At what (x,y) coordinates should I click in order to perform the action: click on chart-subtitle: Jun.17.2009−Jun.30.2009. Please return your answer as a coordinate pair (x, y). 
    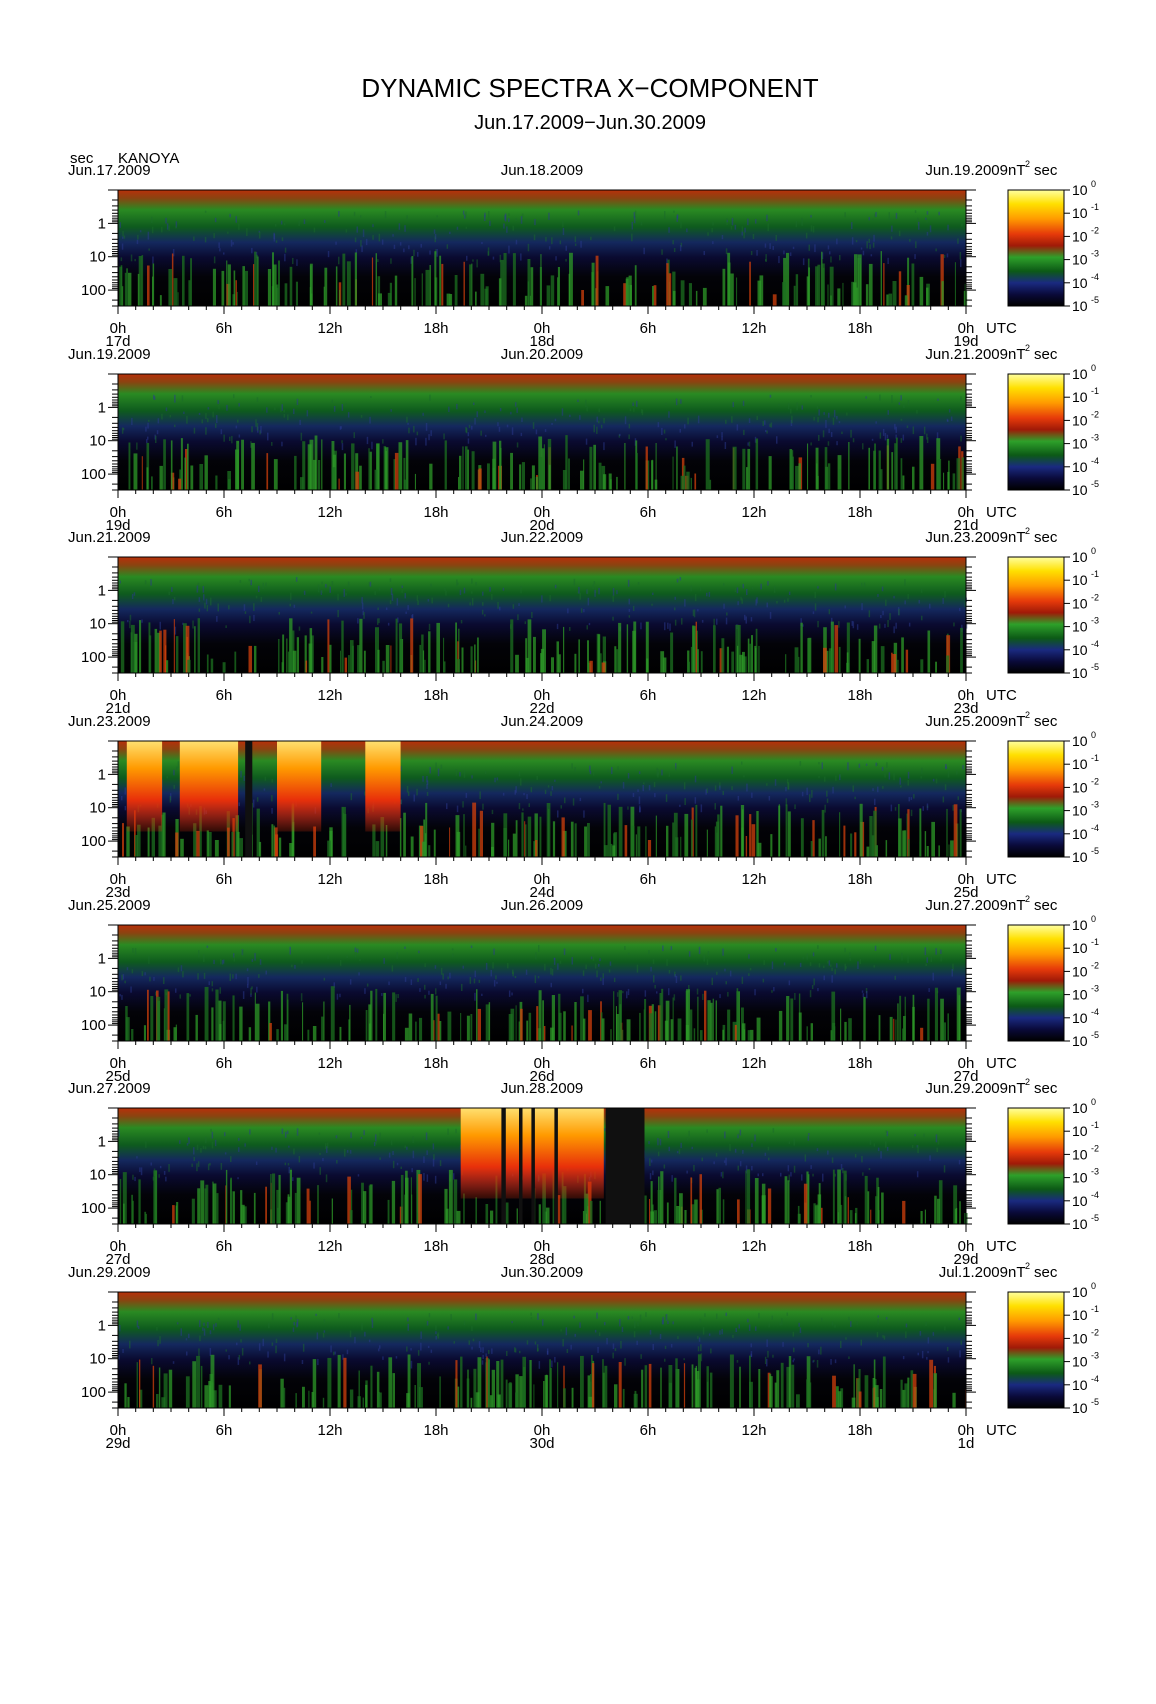
    Looking at the image, I should click on (590, 123).